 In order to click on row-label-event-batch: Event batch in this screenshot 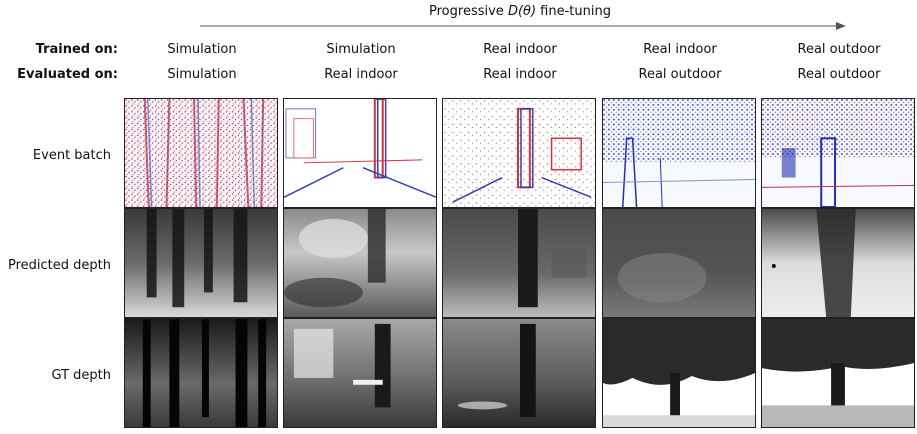, I will do `click(71, 155)`.